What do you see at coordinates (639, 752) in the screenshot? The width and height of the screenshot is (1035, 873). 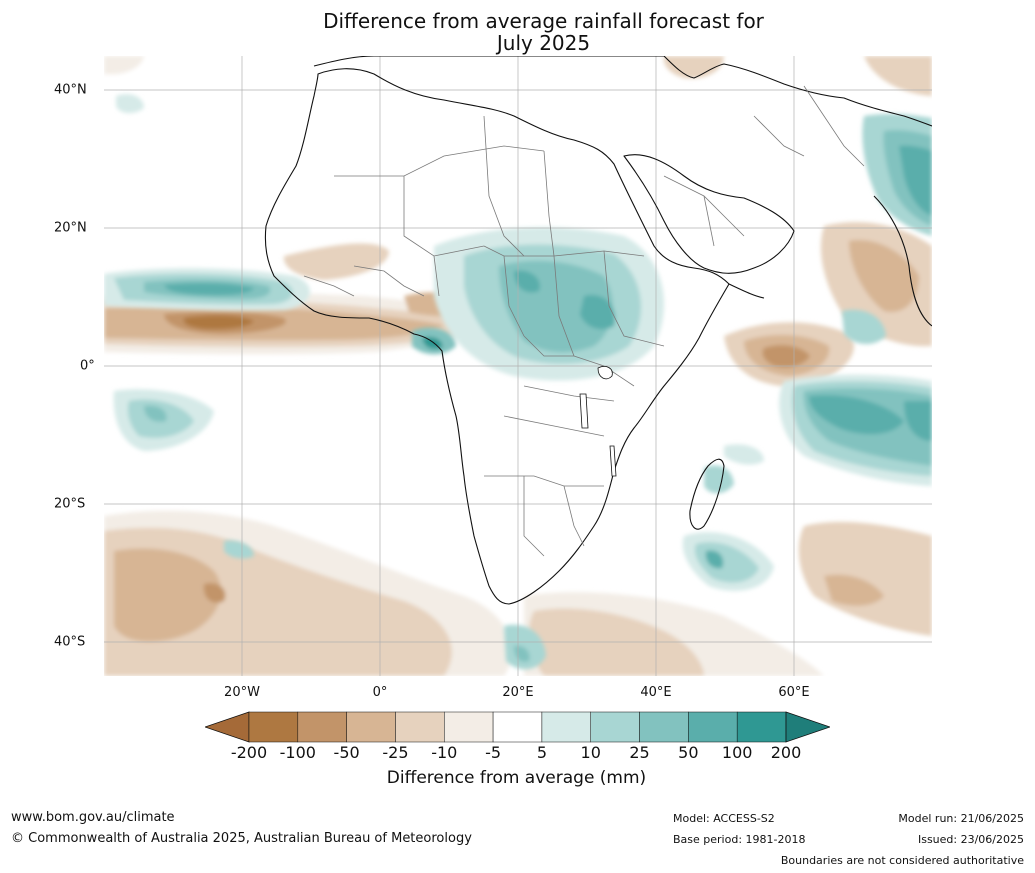 I see `colorbar-tick-label: 25` at bounding box center [639, 752].